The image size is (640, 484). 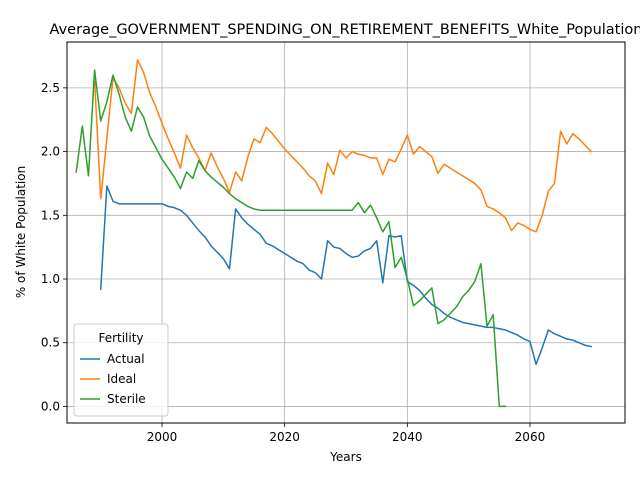 What do you see at coordinates (50, 152) in the screenshot?
I see `y-tick-label: 2.0` at bounding box center [50, 152].